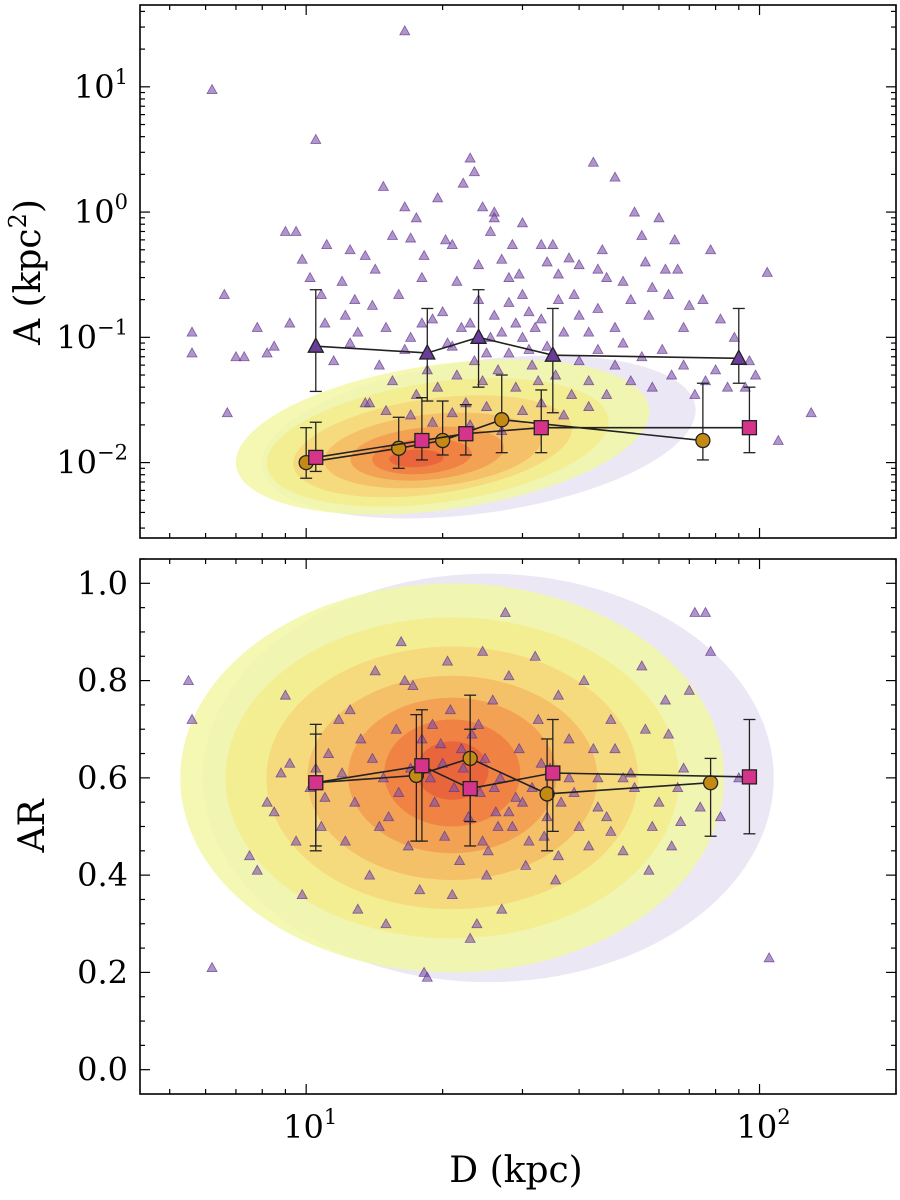 The width and height of the screenshot is (900, 1200). I want to click on y-tick-label: 0.8, so click(102, 681).